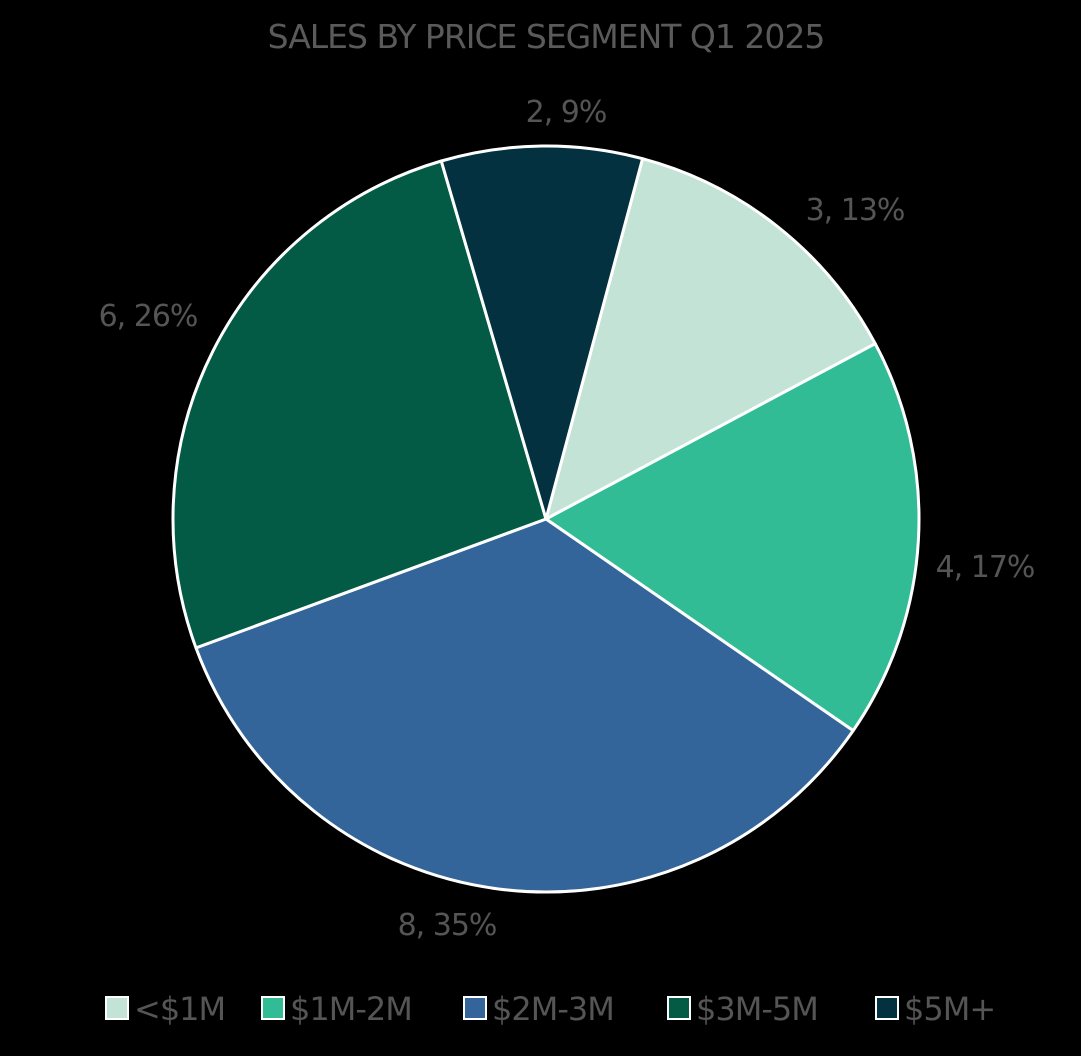 This screenshot has width=1081, height=1056. What do you see at coordinates (148, 316) in the screenshot?
I see `data-label-3: 6, 26%` at bounding box center [148, 316].